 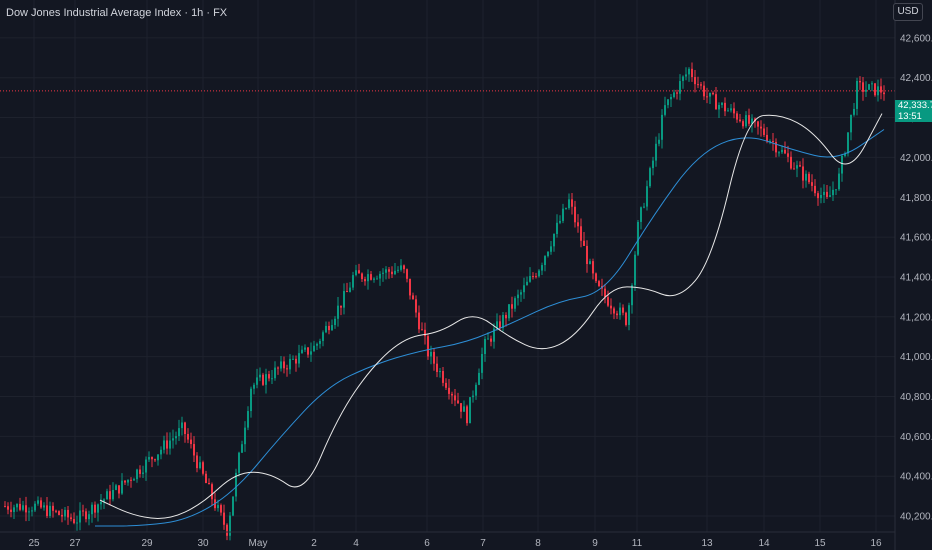 I want to click on currency-button: USD, so click(x=908, y=12).